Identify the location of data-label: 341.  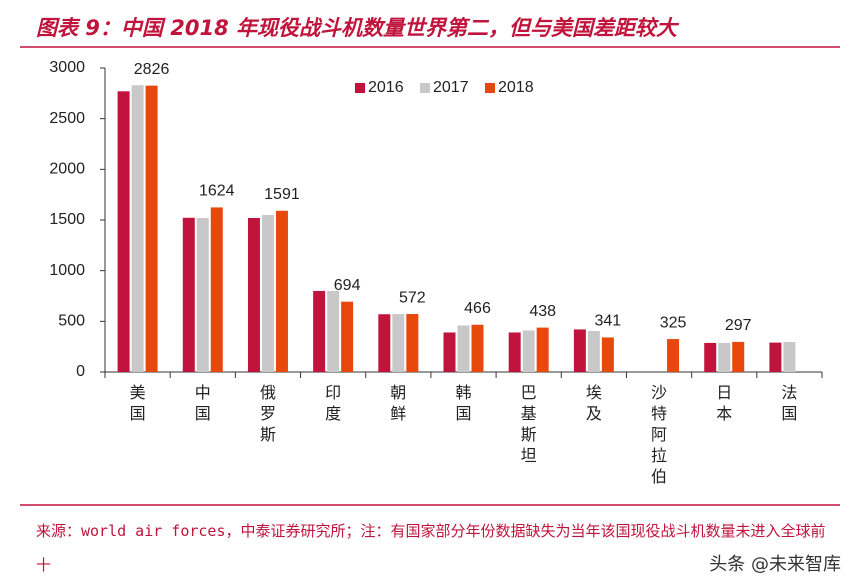
(608, 321).